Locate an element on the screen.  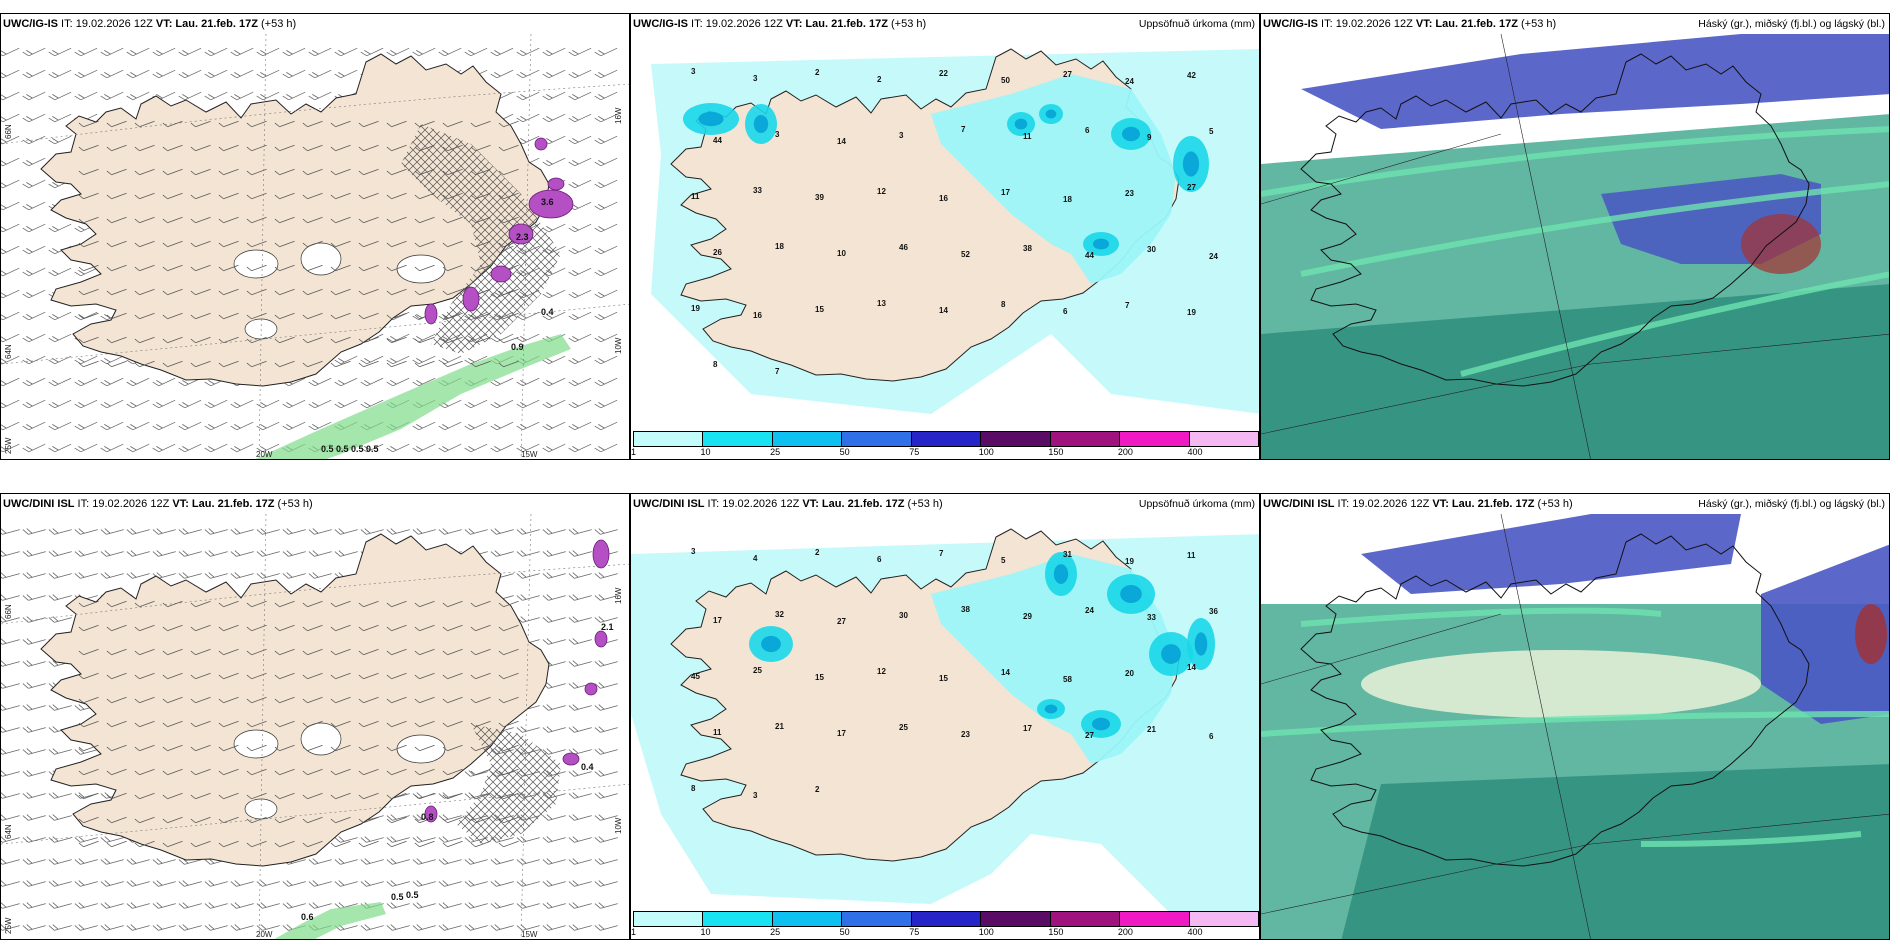
iceland-outline is located at coordinates (1555, 220).